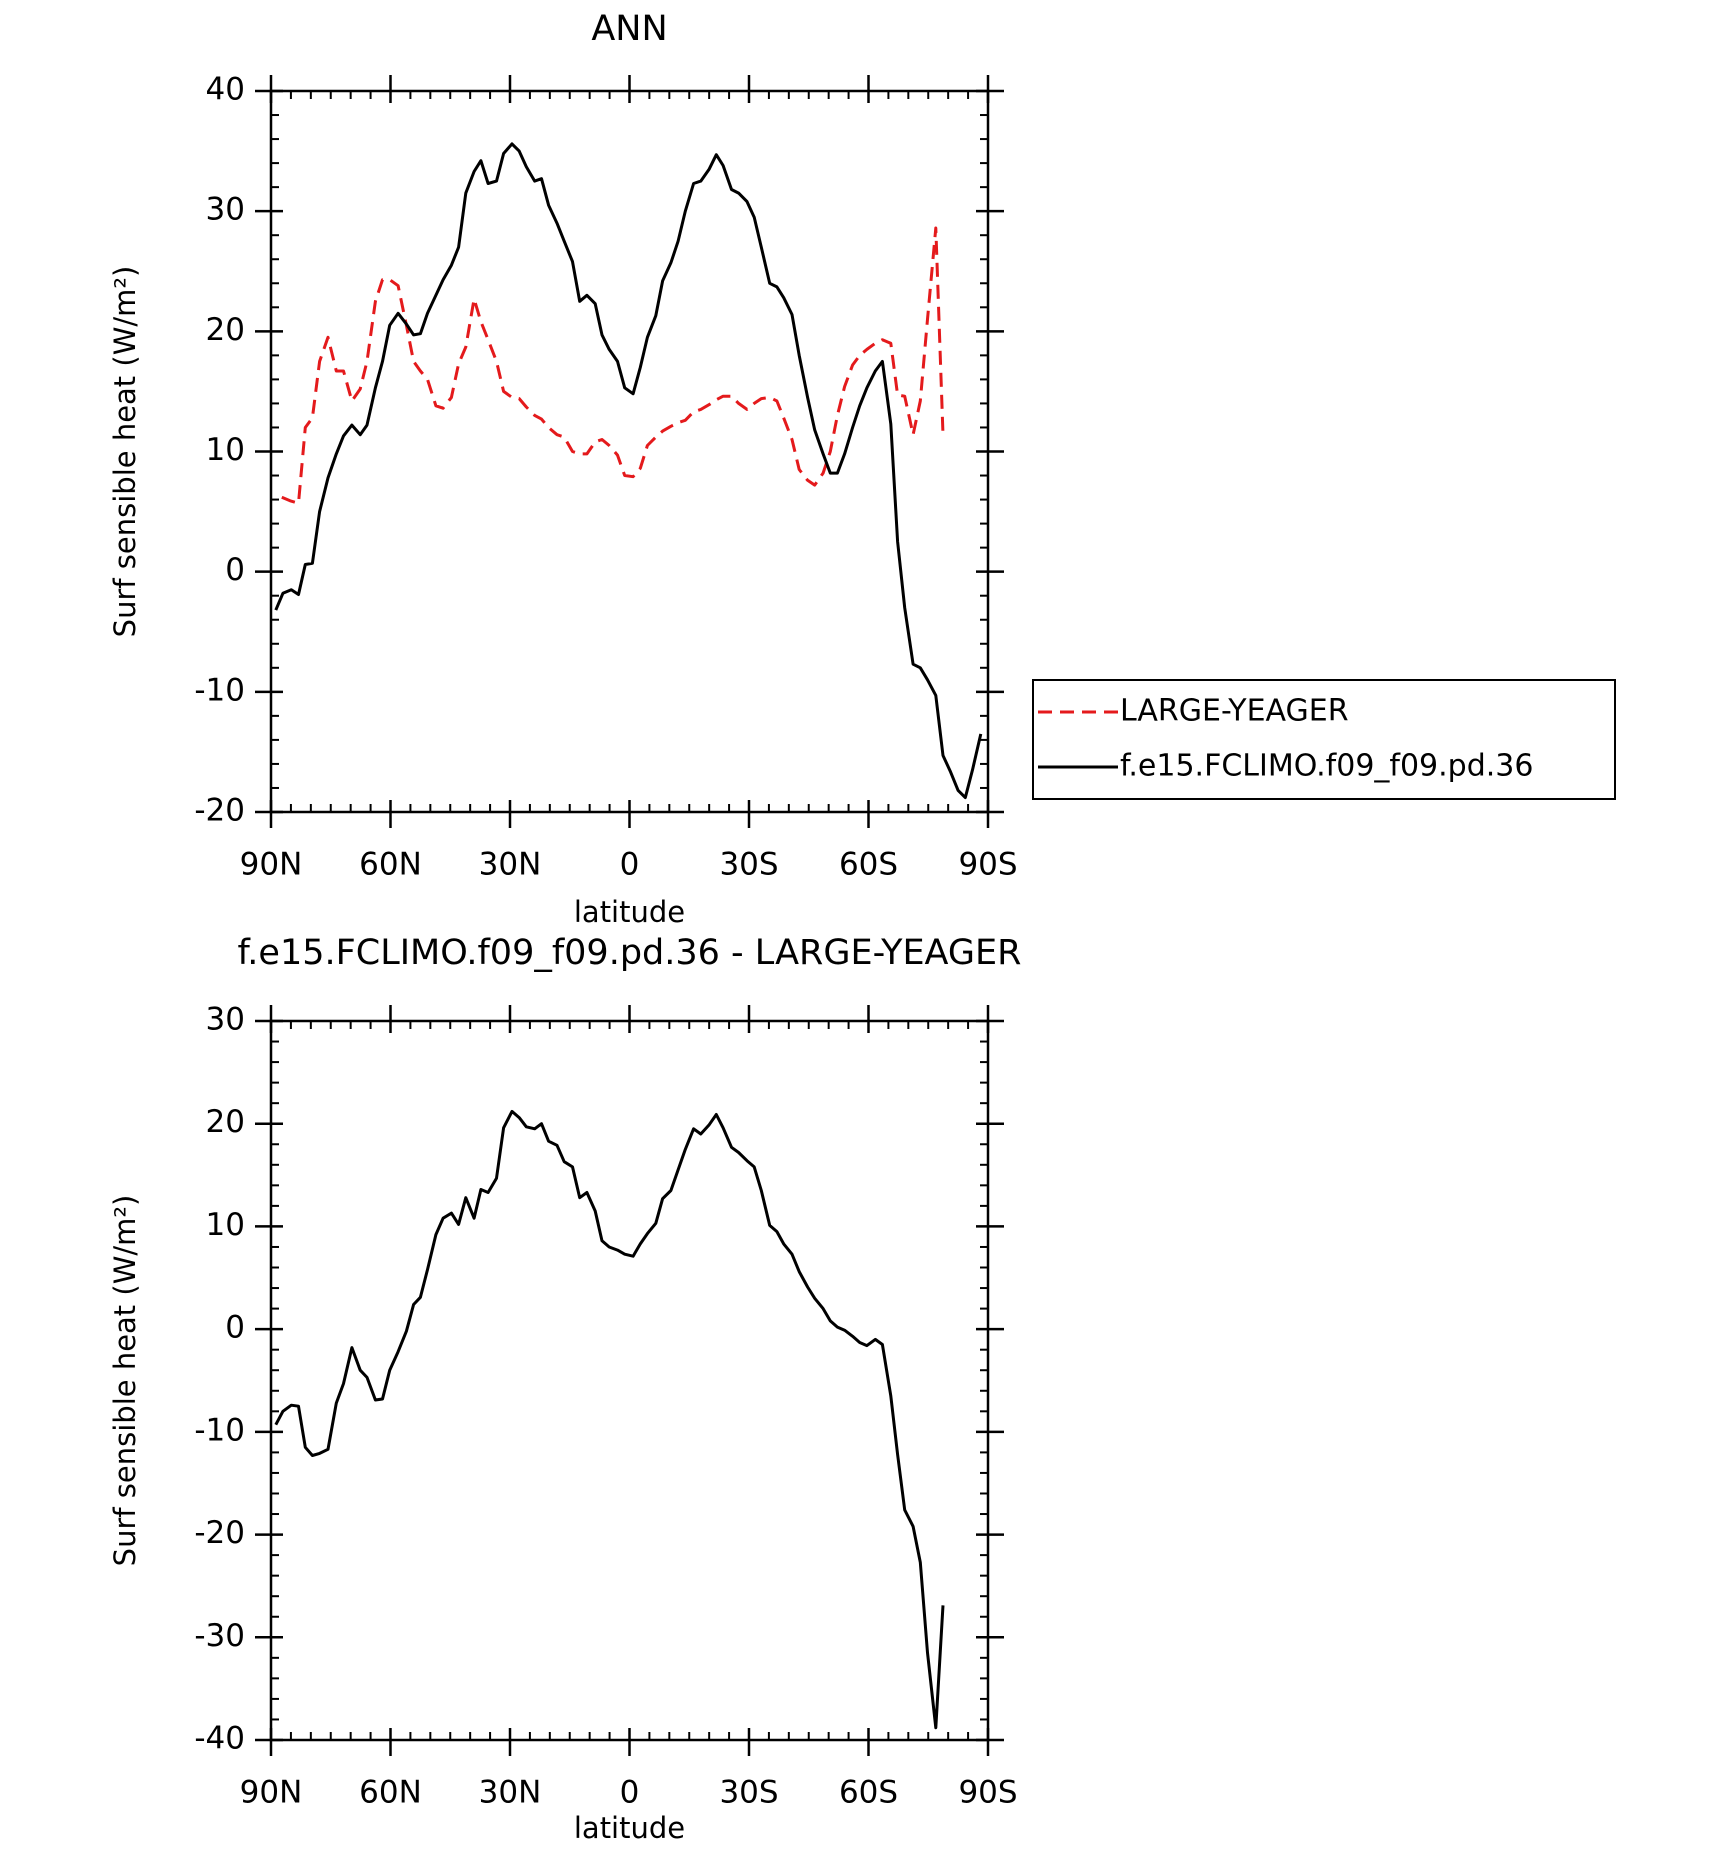  What do you see at coordinates (225, 90) in the screenshot?
I see `y-tick-label: 40` at bounding box center [225, 90].